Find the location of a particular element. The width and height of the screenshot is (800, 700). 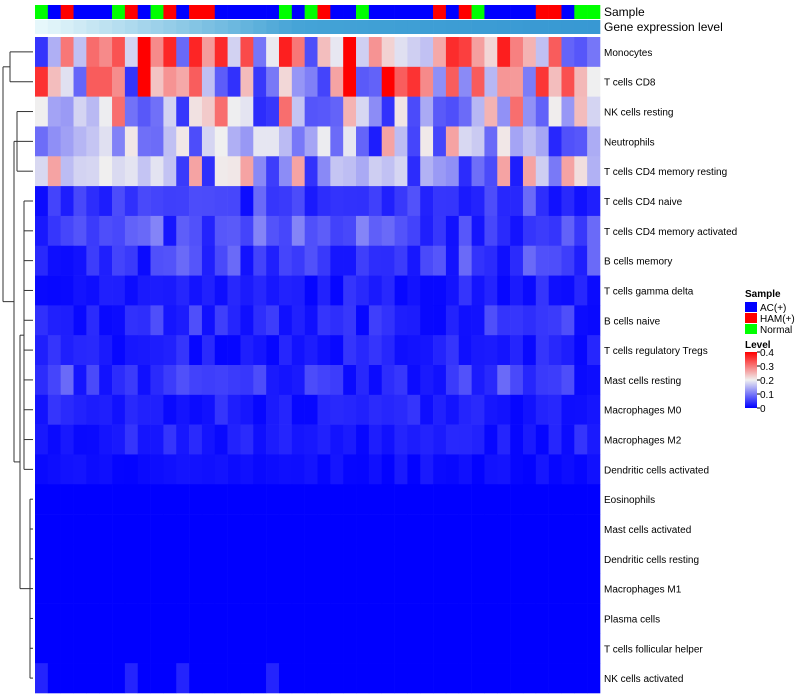

level-tick-label: 0 is located at coordinates (763, 409).